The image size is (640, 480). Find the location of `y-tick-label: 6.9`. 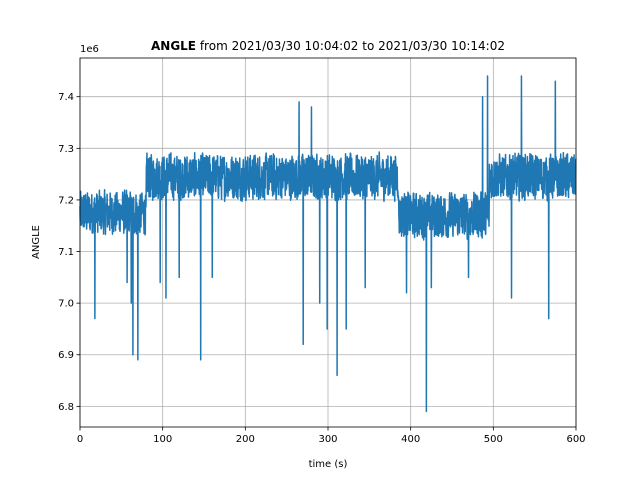

y-tick-label: 6.9 is located at coordinates (66, 355).